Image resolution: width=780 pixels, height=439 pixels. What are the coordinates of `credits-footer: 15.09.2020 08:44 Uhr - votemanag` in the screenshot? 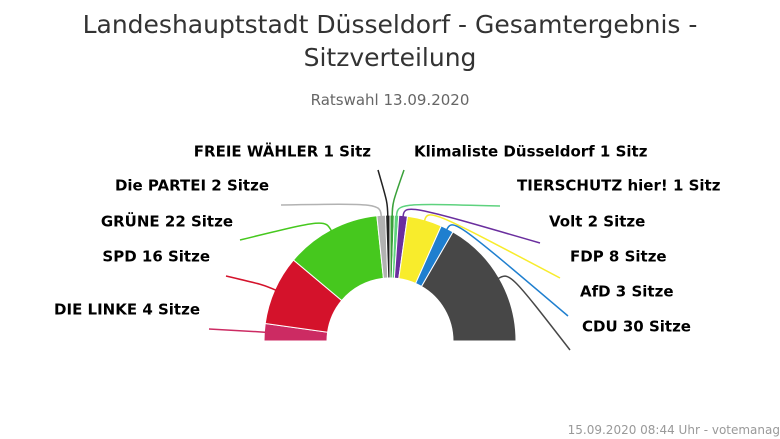 It's located at (673, 430).